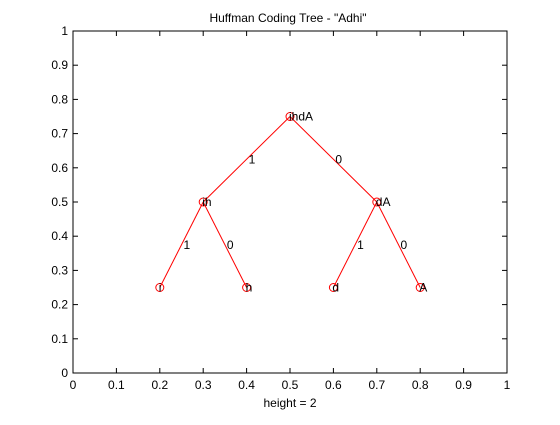  Describe the element at coordinates (59, 270) in the screenshot. I see `y-tick-label: 0.3` at that location.